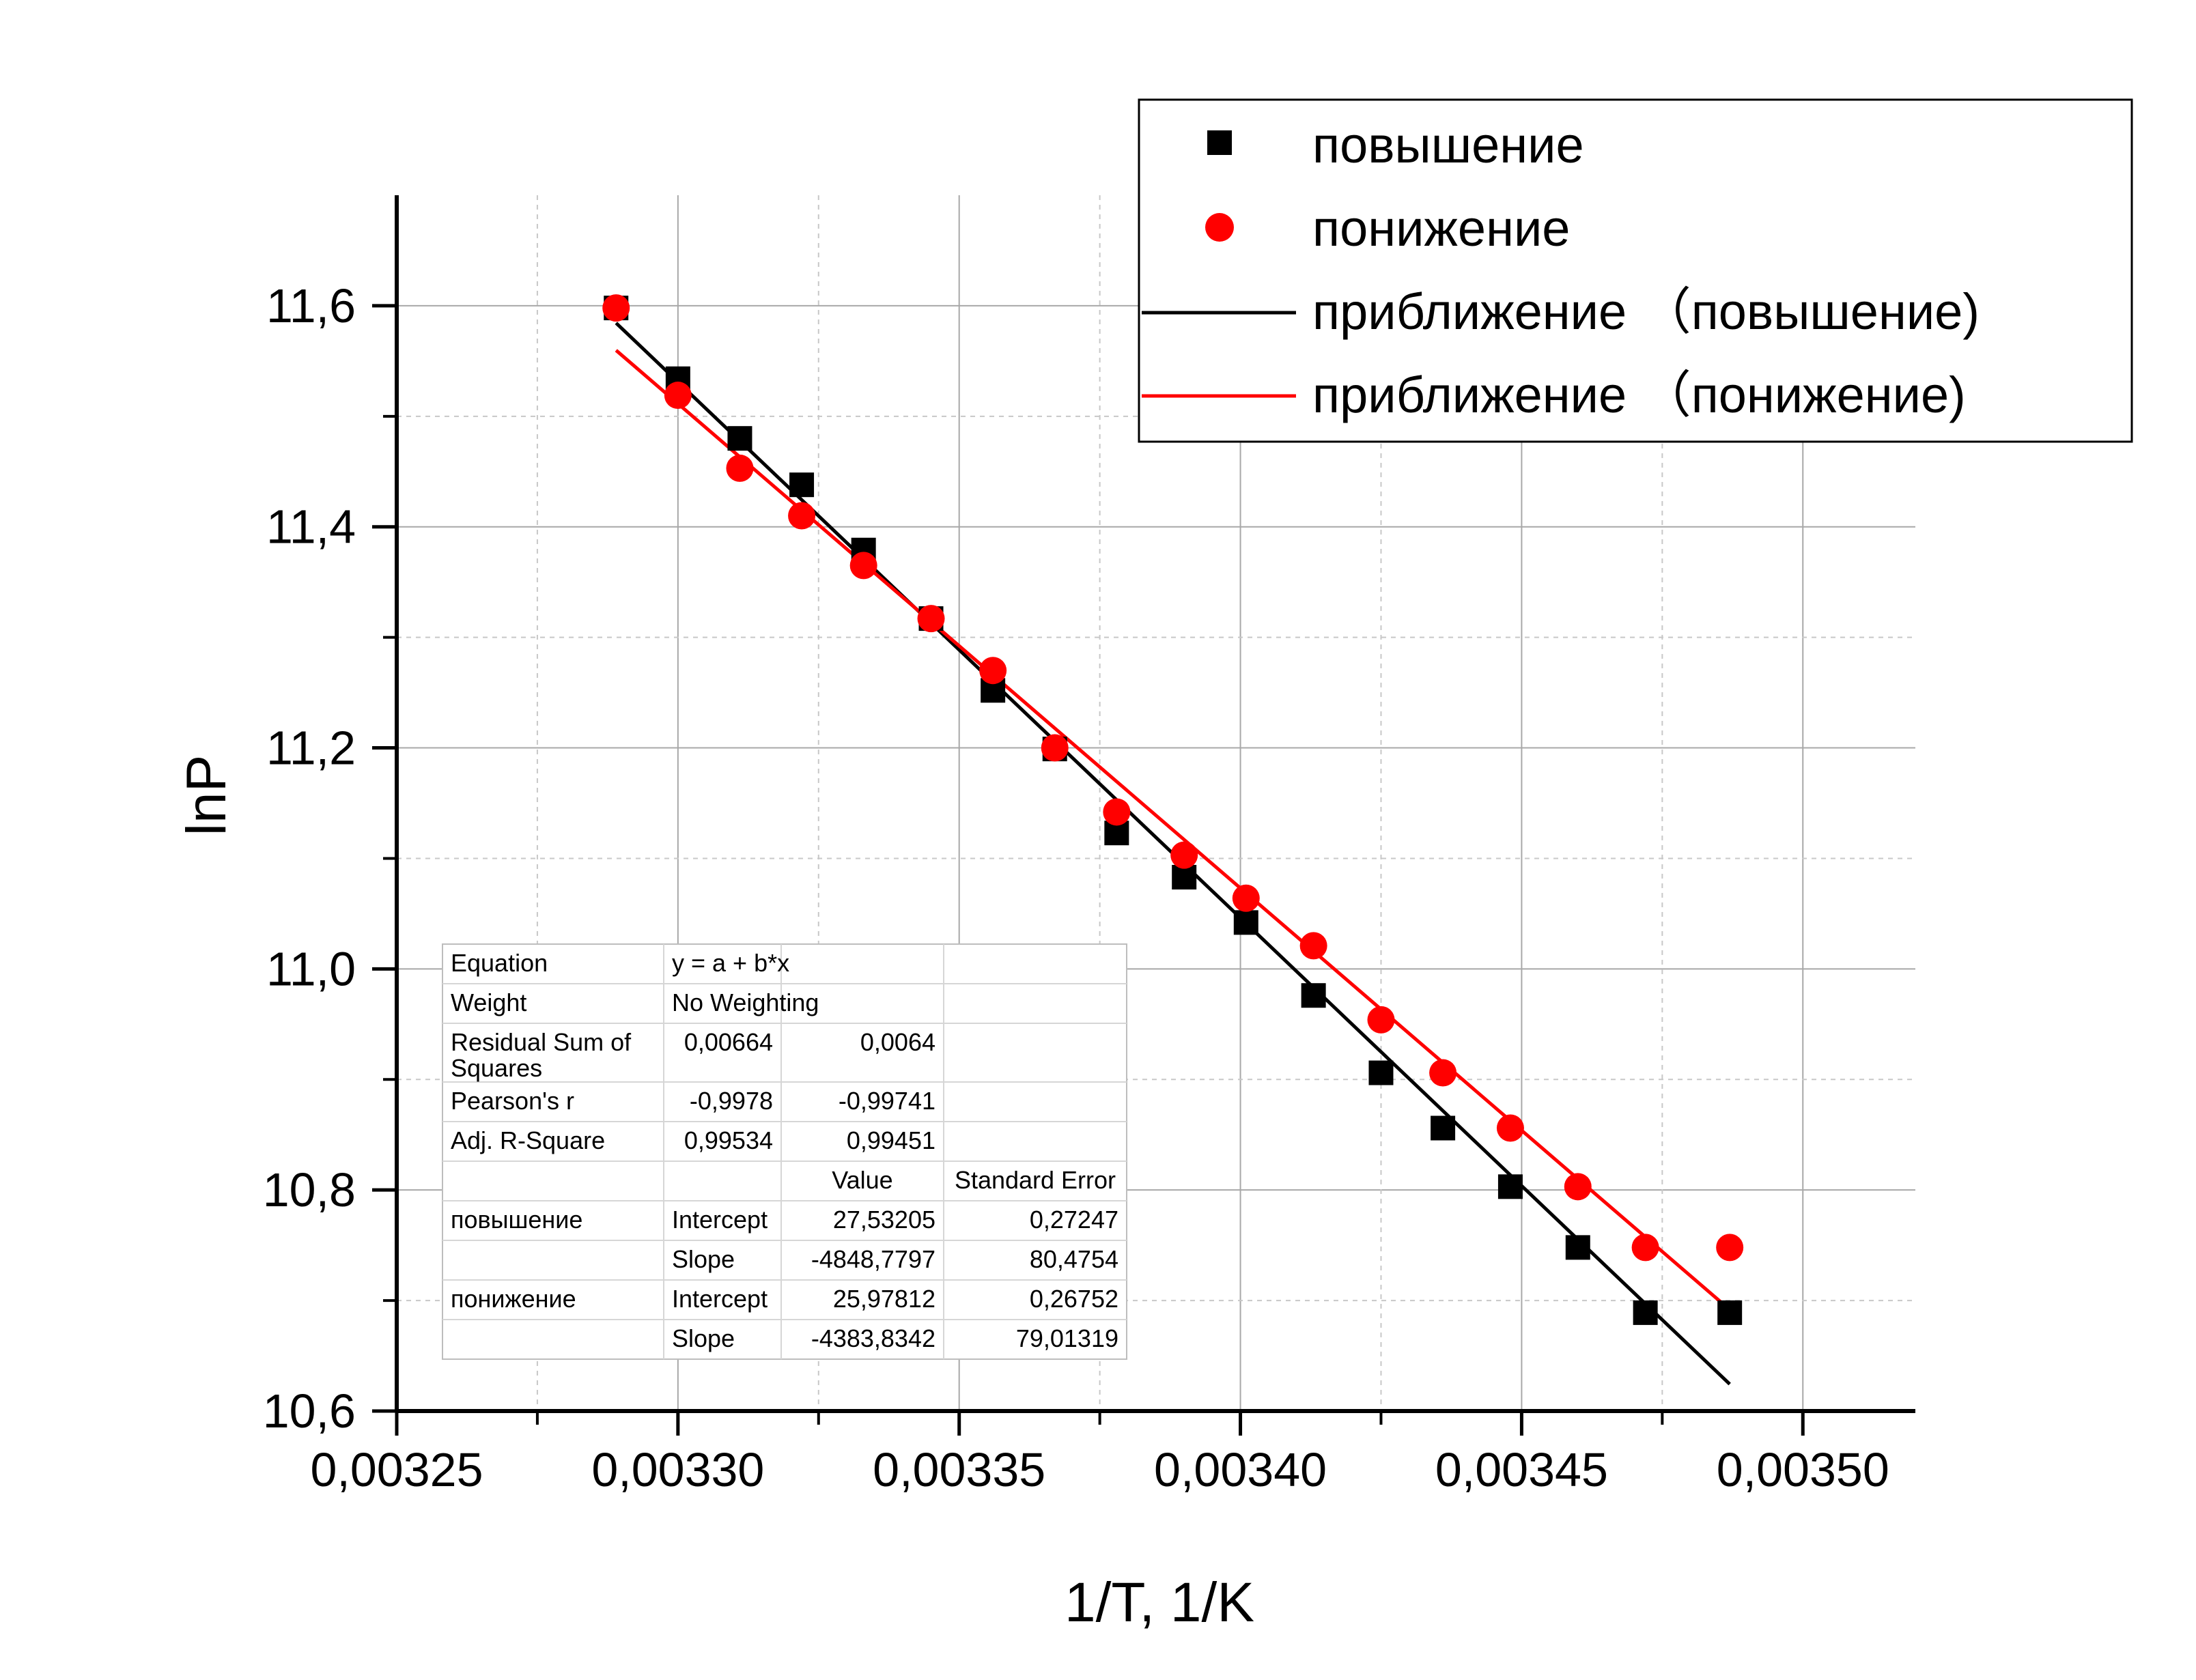 Image resolution: width=2196 pixels, height=1680 pixels. What do you see at coordinates (678, 1469) in the screenshot?
I see `x-tick-label: 0,00330` at bounding box center [678, 1469].